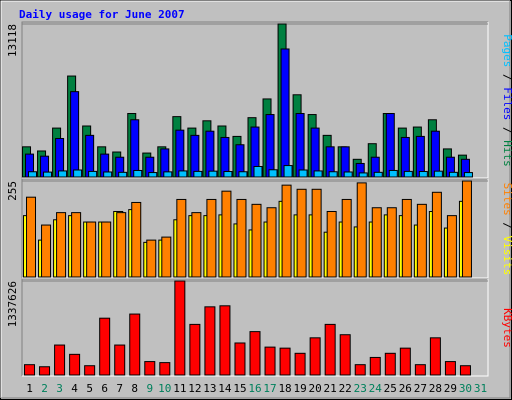  I want to click on x-tick-label: 8, so click(134, 388).